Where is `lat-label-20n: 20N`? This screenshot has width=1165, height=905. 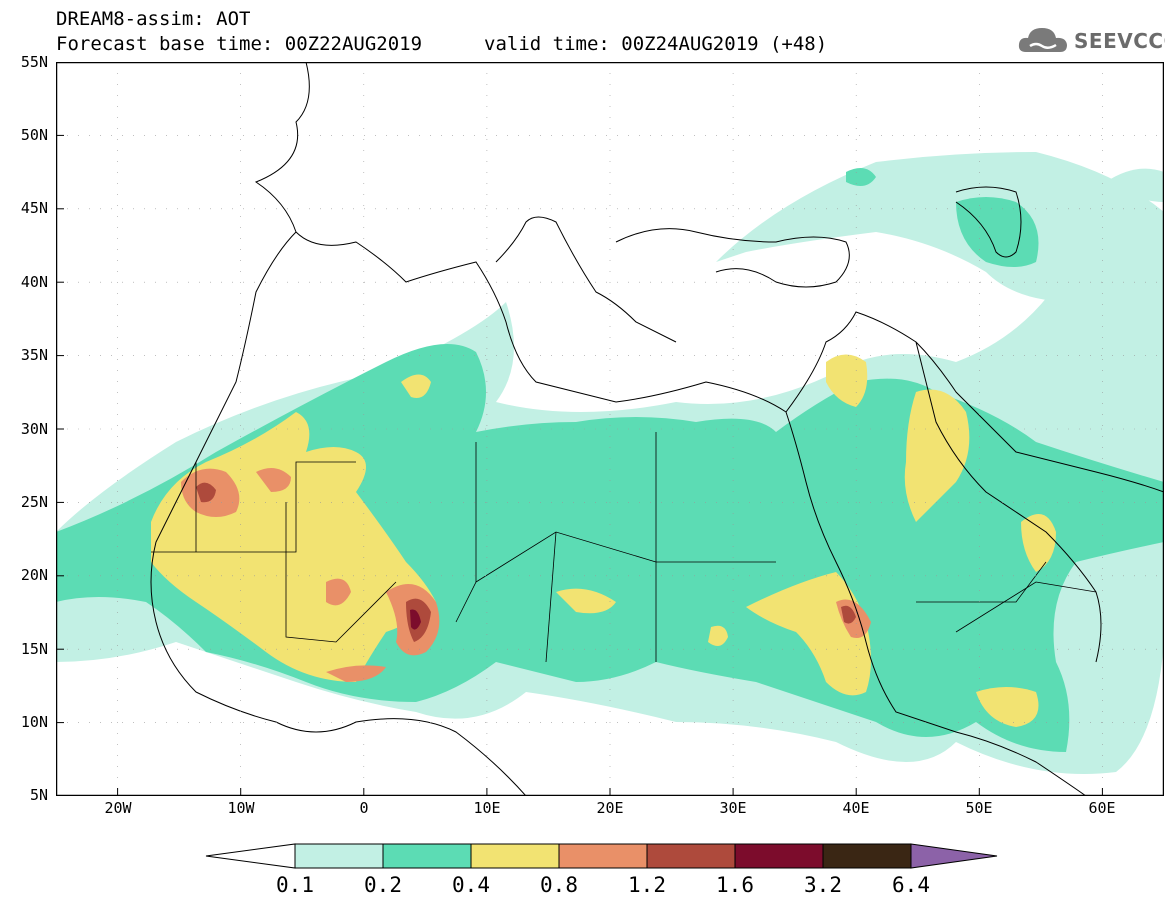
lat-label-20n: 20N is located at coordinates (34, 575).